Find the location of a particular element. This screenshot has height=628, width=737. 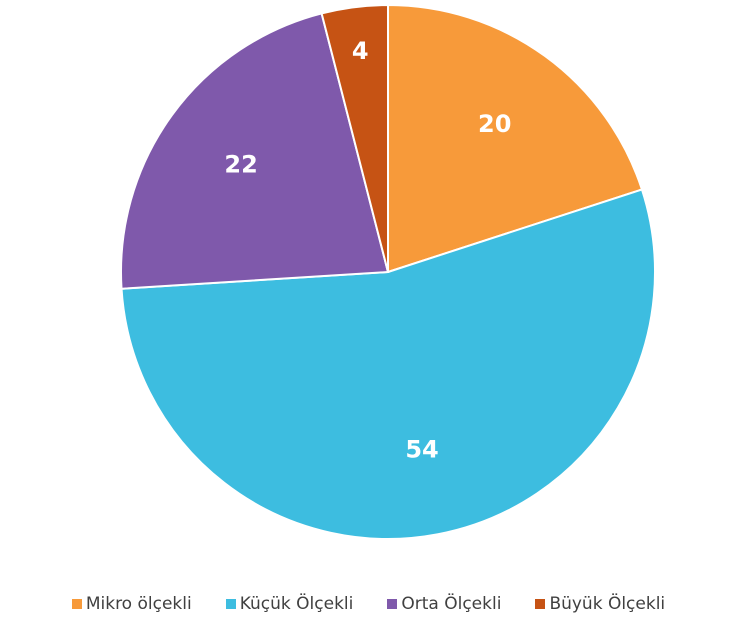

legend-item: Mikro ölçekli is located at coordinates (131, 604).